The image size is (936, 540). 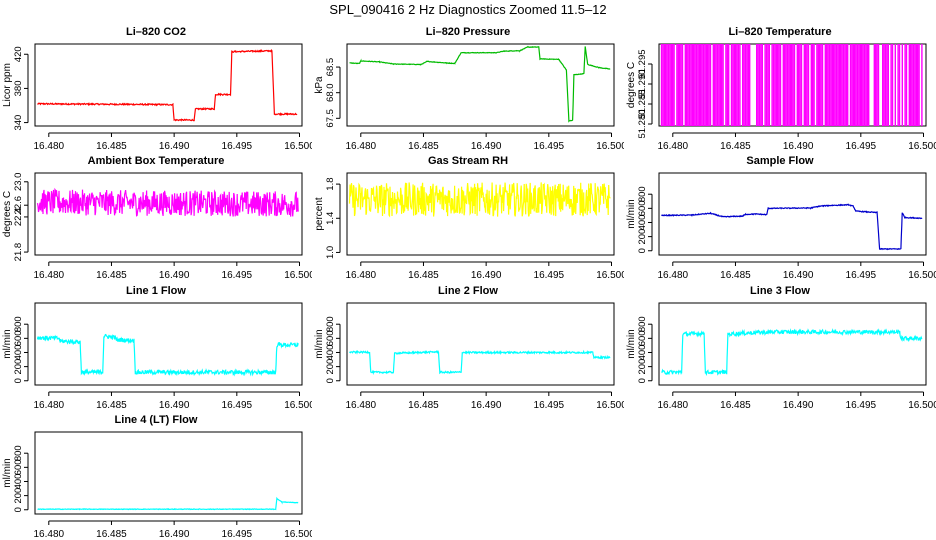 What do you see at coordinates (330, 92) in the screenshot?
I see `y-tick-label: 68.0` at bounding box center [330, 92].